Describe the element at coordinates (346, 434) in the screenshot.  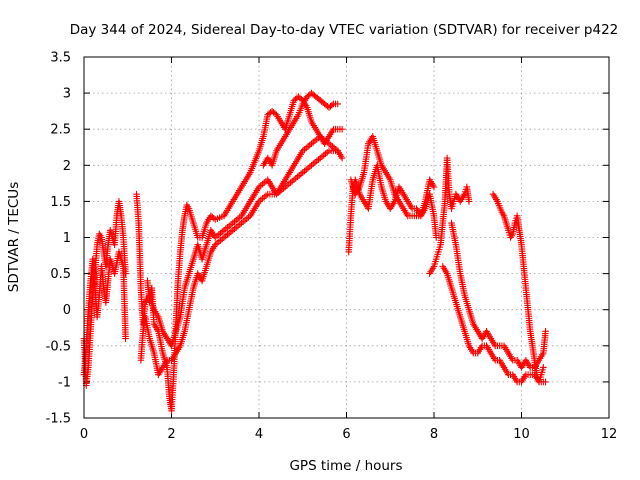
I see `x-tick-label: 6` at that location.